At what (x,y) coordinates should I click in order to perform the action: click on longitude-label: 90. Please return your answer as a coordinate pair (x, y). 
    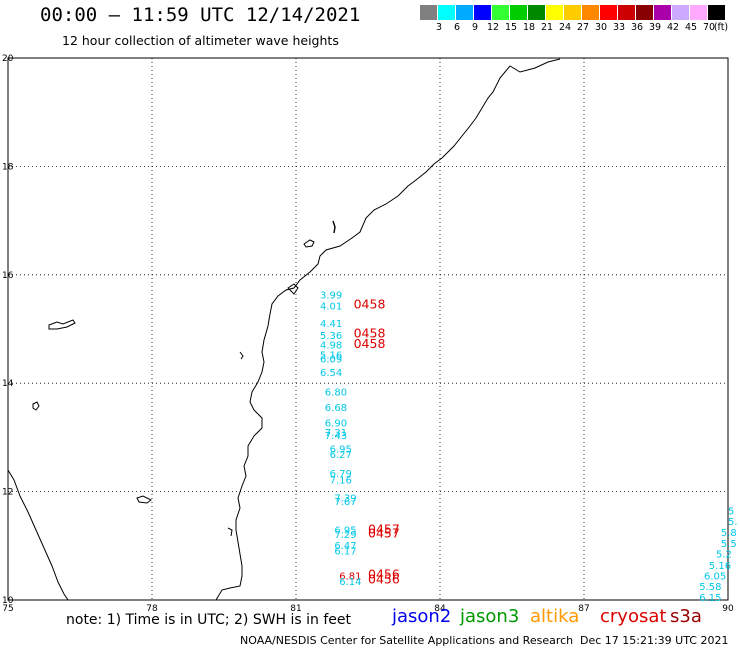
    Looking at the image, I should click on (728, 609).